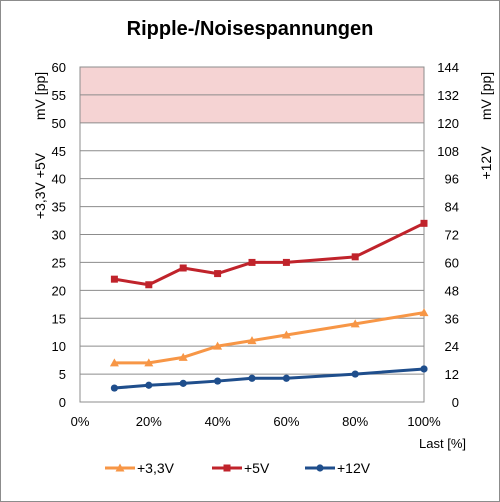  Describe the element at coordinates (452, 179) in the screenshot. I see `y-right-tick-label: 96` at that location.